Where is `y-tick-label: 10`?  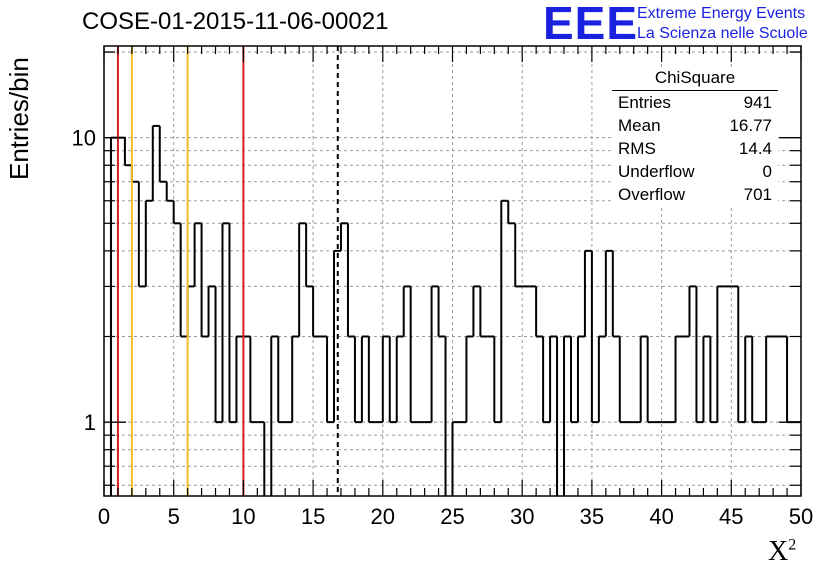 y-tick-label: 10 is located at coordinates (84, 138).